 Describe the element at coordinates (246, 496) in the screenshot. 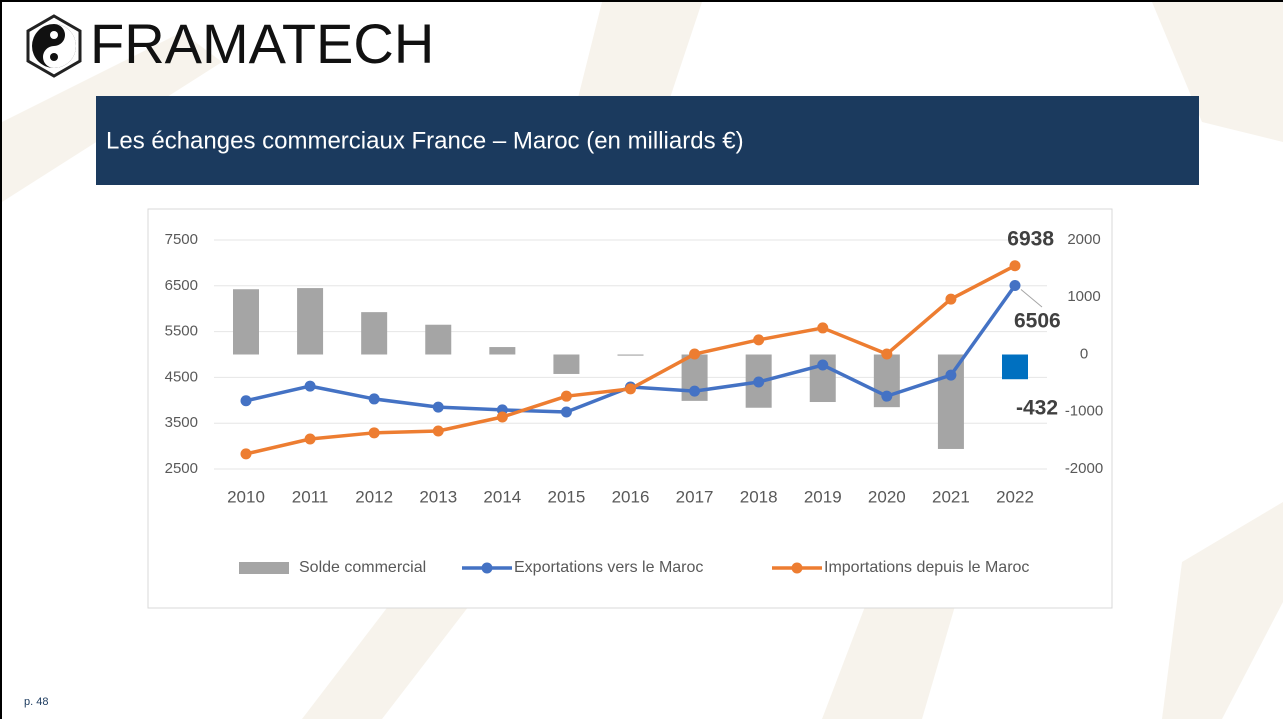

I see `x-tick-label: 2010` at that location.